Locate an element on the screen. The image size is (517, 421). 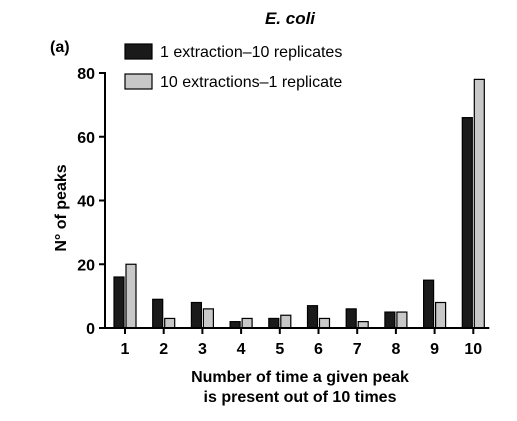
chart-title: E. coli is located at coordinates (290, 18).